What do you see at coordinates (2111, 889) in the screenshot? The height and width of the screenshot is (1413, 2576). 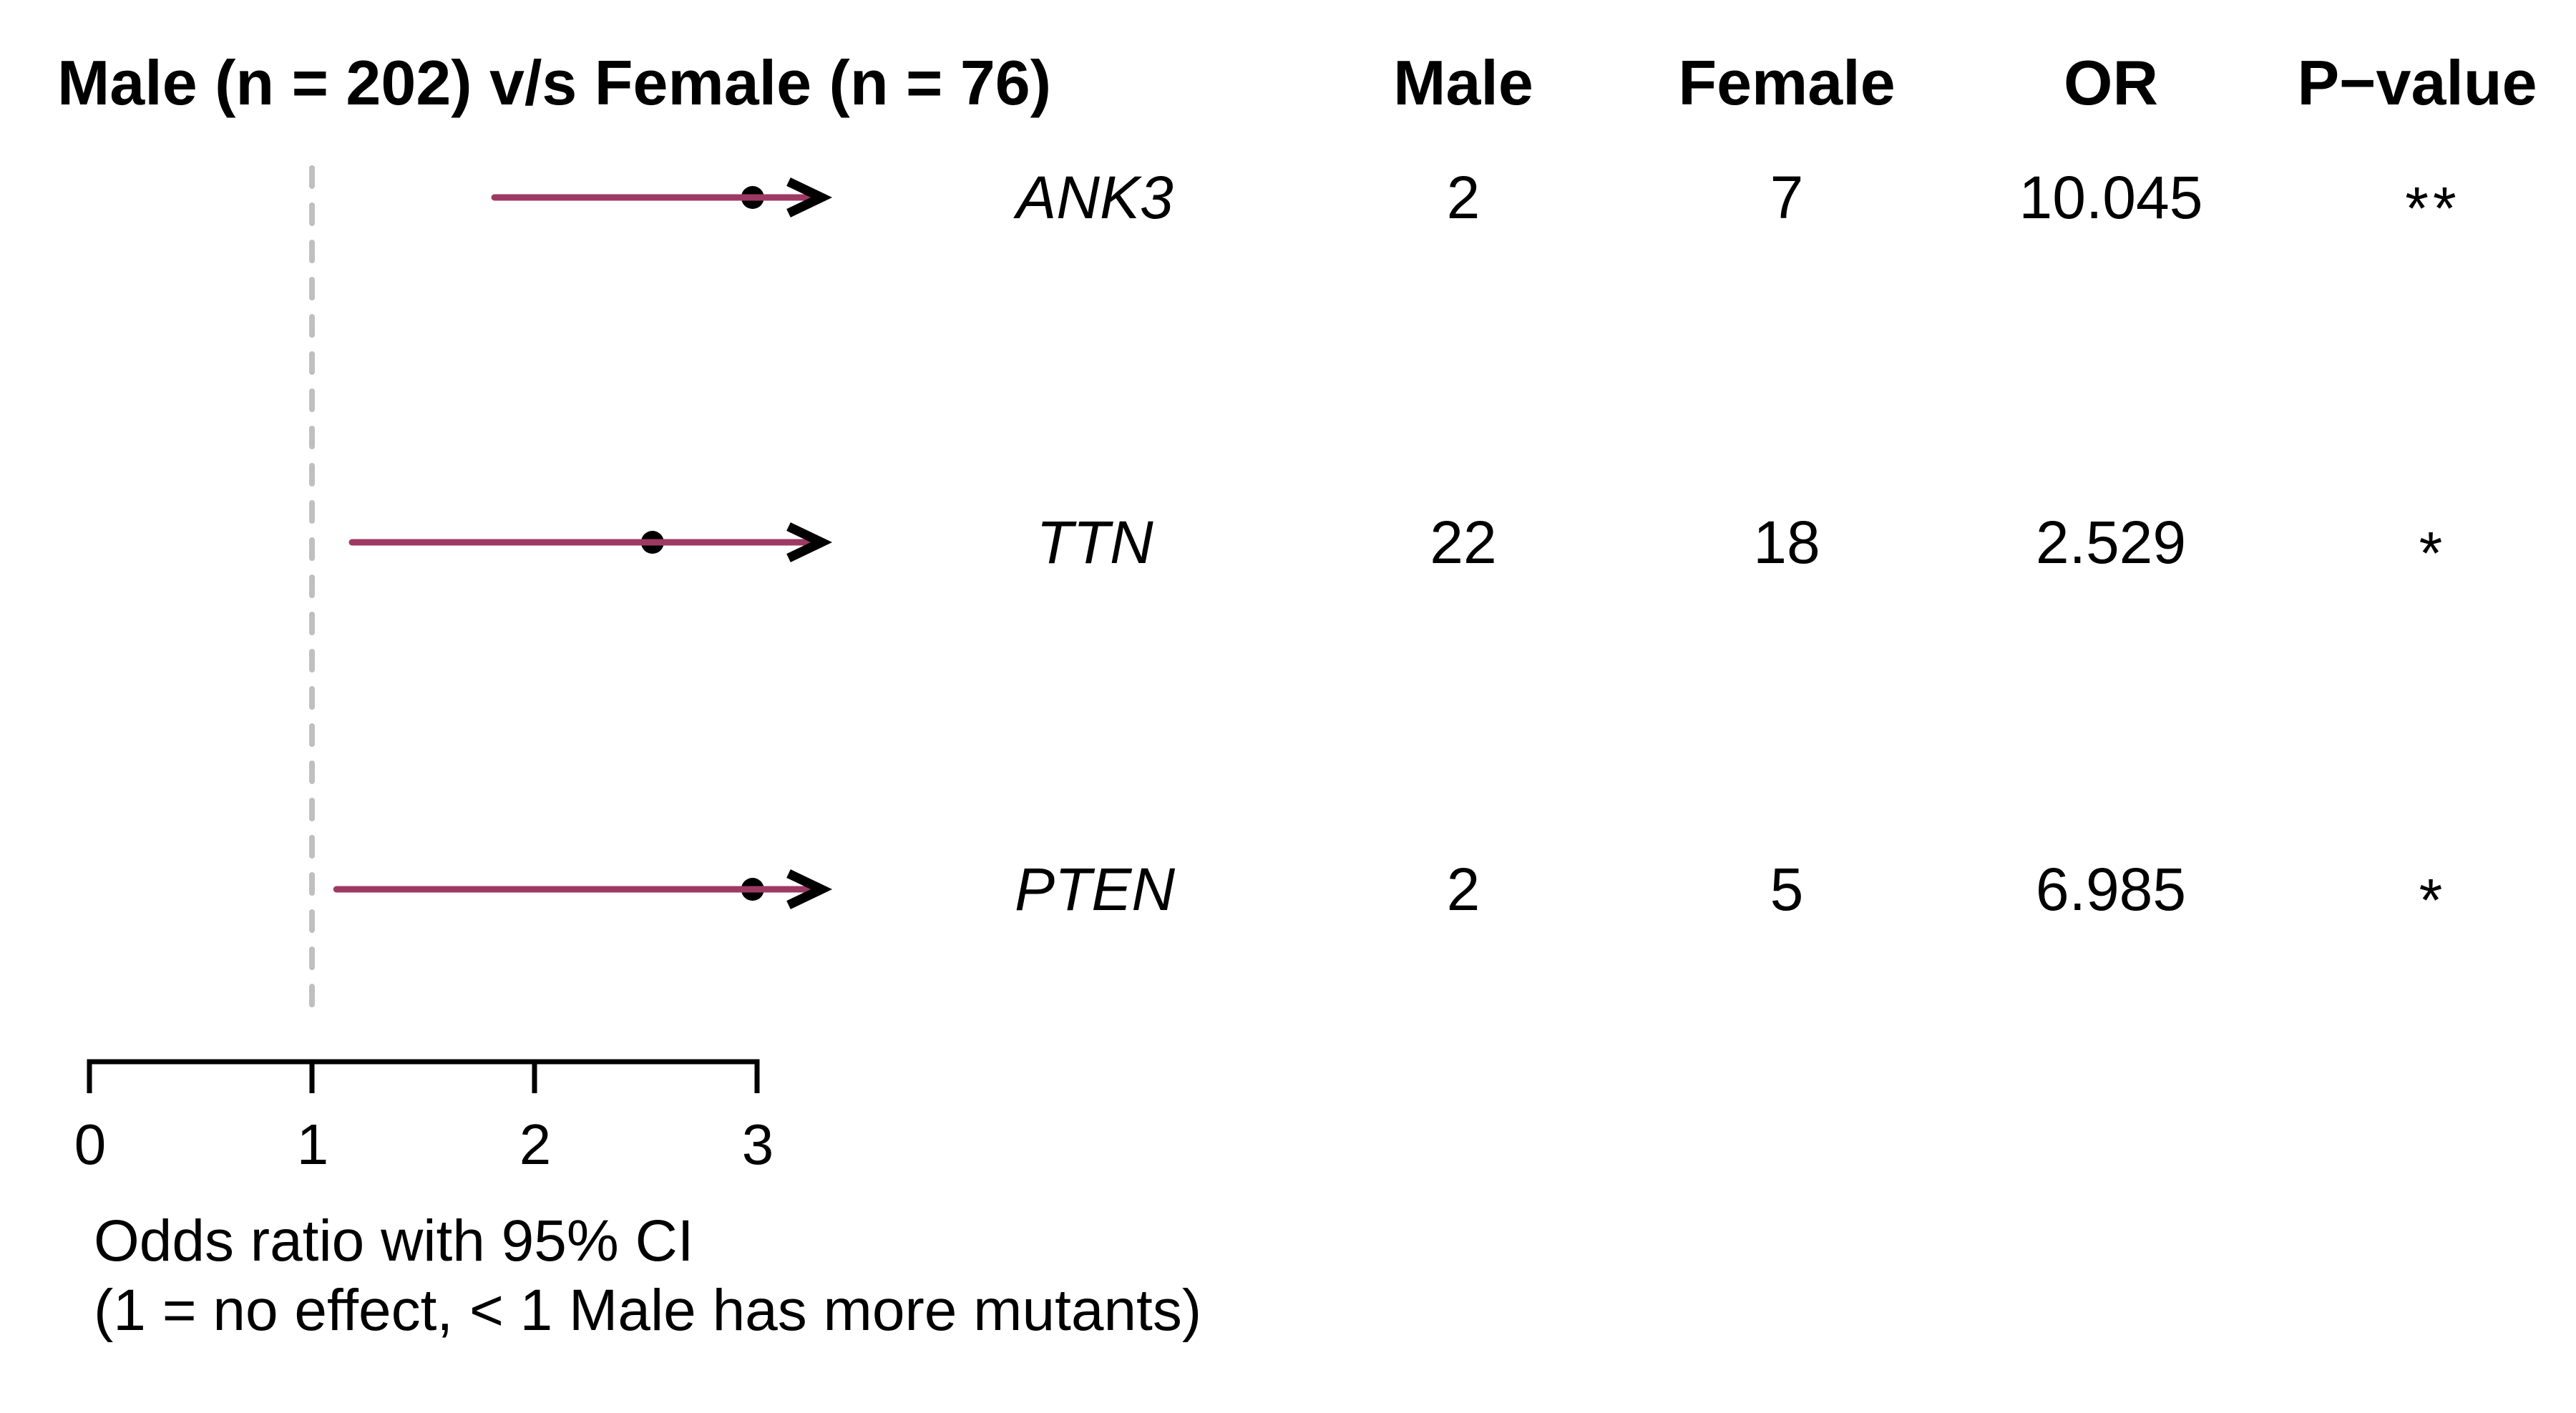 I see `odds-ratio-value: 6.985` at bounding box center [2111, 889].